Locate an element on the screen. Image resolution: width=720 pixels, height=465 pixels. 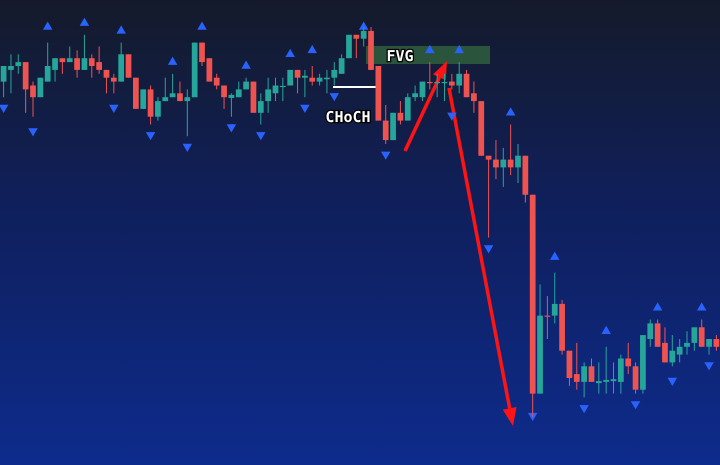
annotation: FVG is located at coordinates (400, 56).